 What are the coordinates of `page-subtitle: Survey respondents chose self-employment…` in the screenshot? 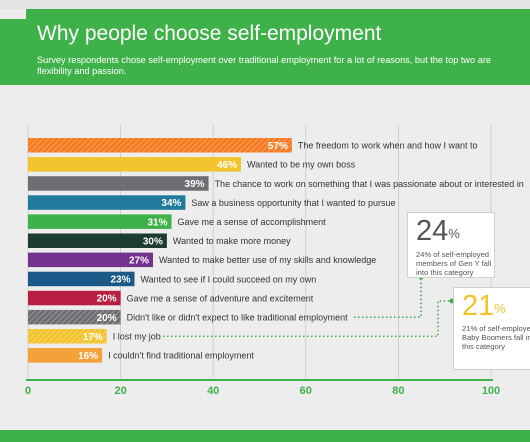 It's located at (264, 65).